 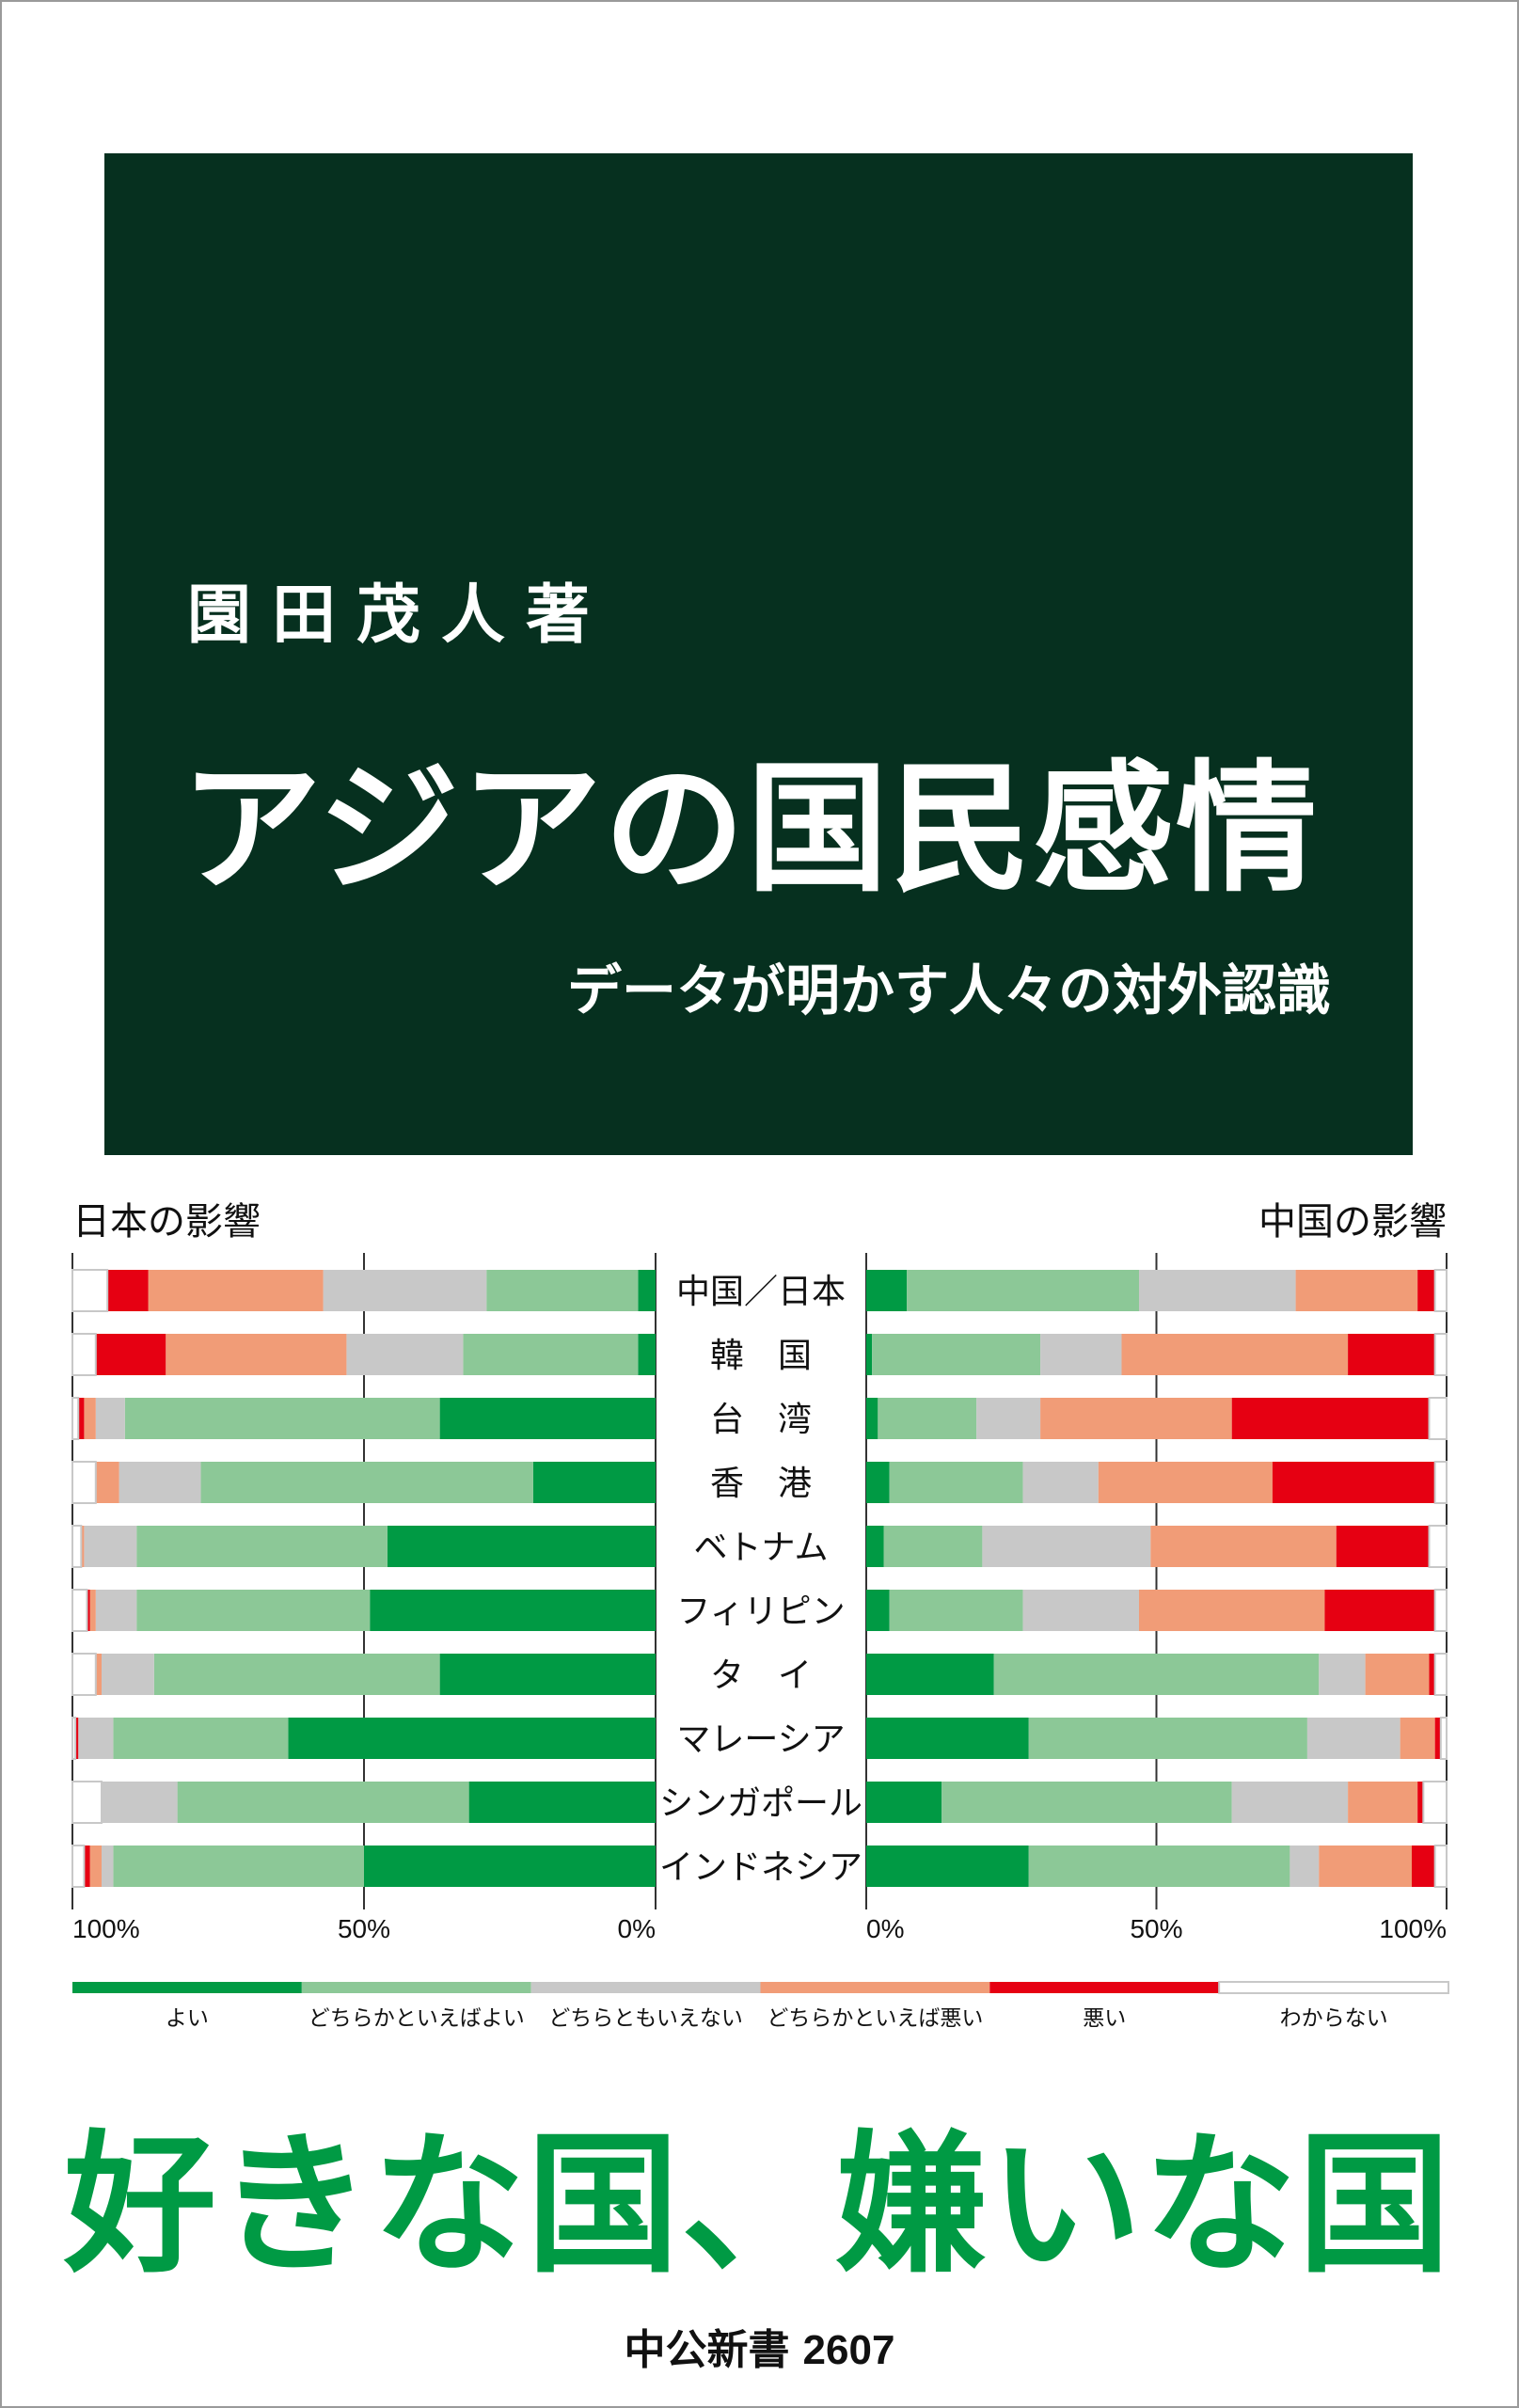 I want to click on category-label: 中国／日本, so click(x=761, y=1292).